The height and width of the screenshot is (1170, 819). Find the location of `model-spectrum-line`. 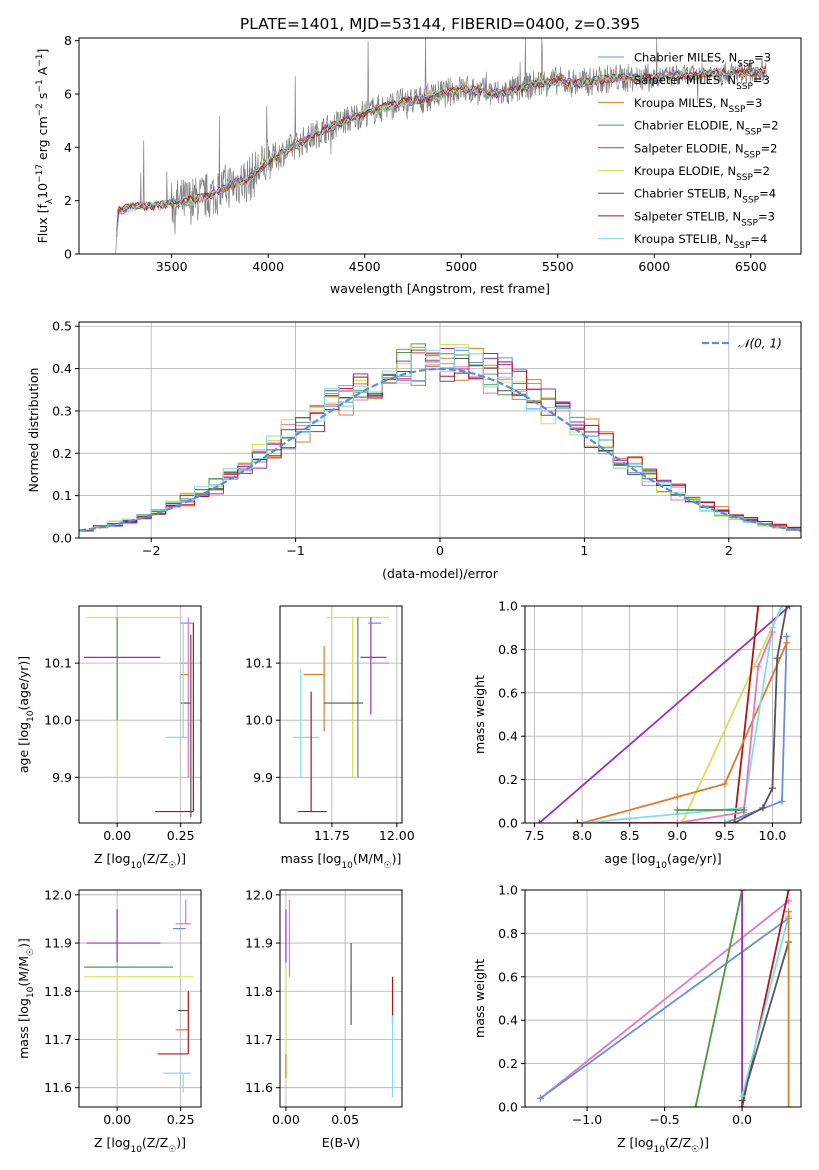

model-spectrum-line is located at coordinates (441, 152).